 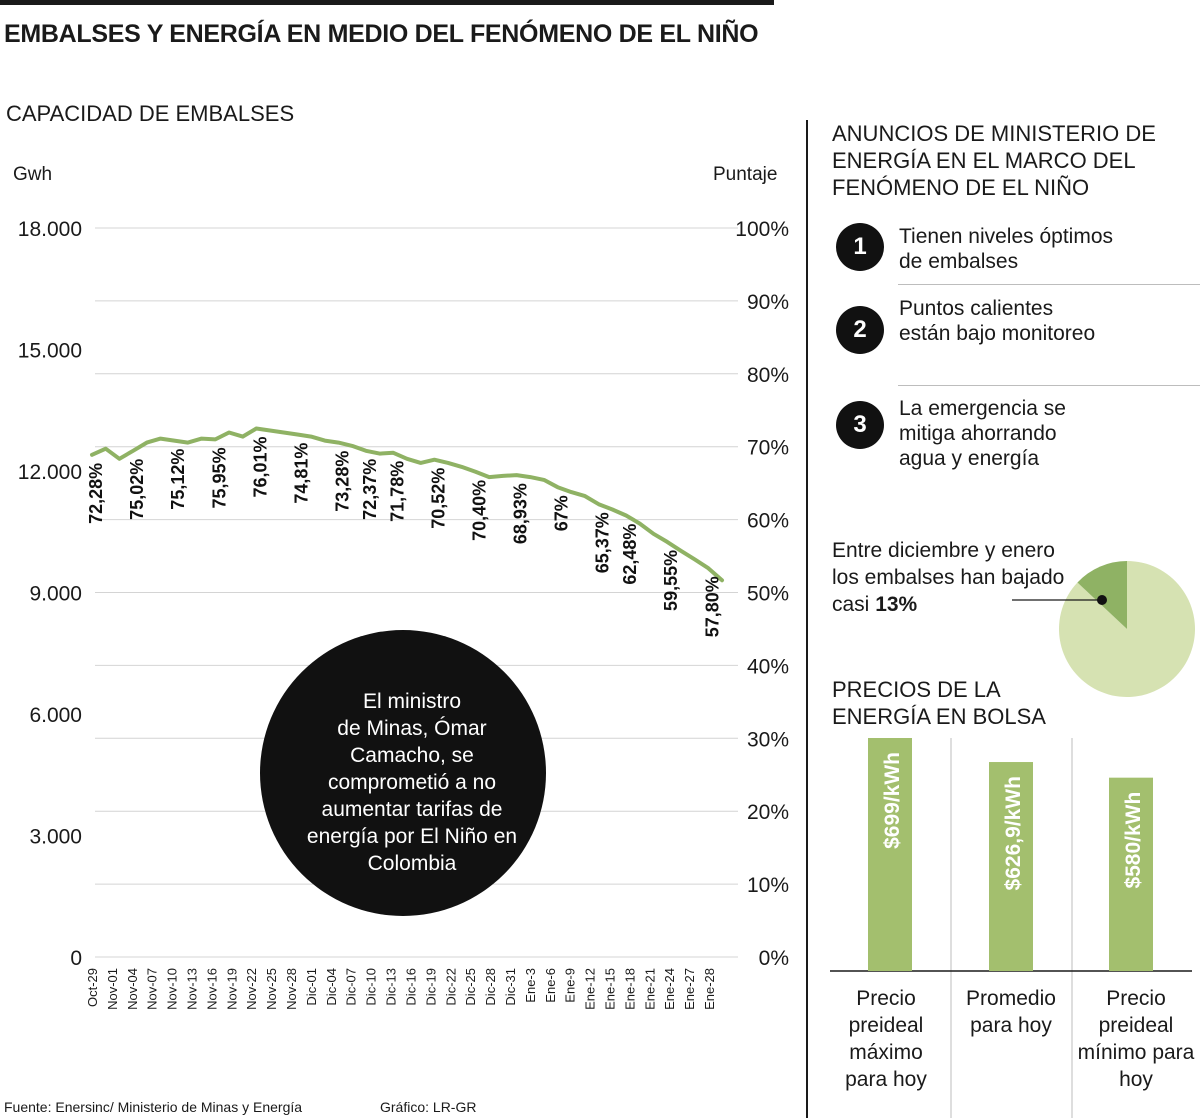 I want to click on y-tick-left: 0, so click(x=76, y=958).